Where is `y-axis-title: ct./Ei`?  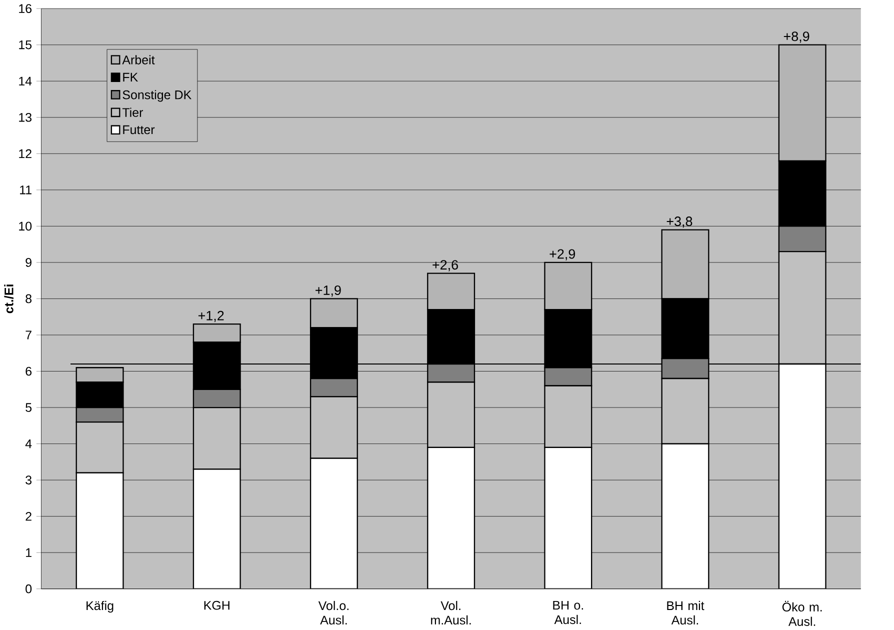 y-axis-title: ct./Ei is located at coordinates (9, 299).